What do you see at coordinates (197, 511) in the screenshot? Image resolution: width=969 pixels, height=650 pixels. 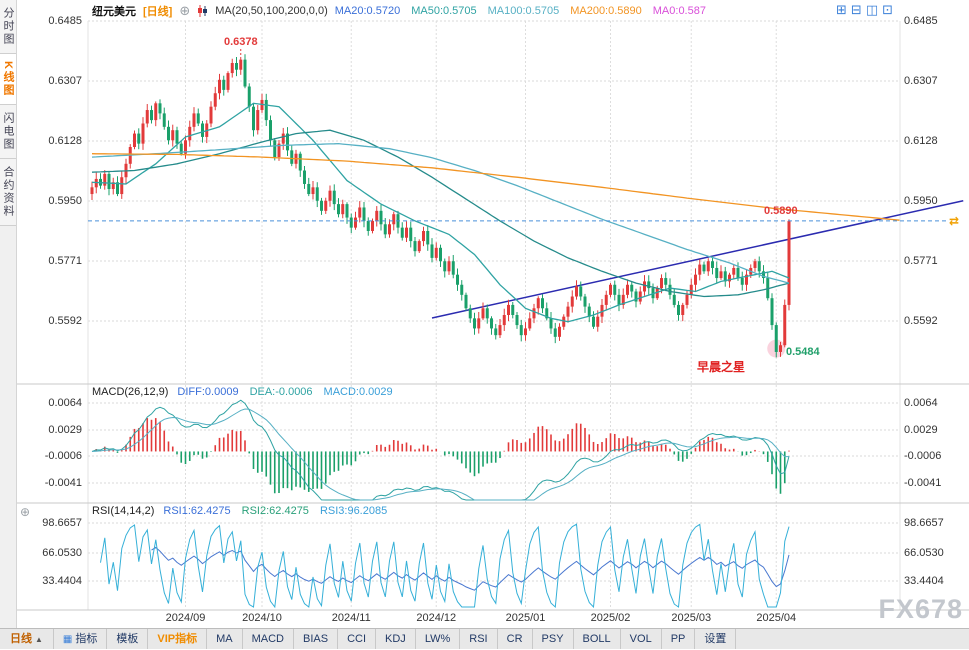 I see `rsi-value: RSI1:62.4275` at bounding box center [197, 511].